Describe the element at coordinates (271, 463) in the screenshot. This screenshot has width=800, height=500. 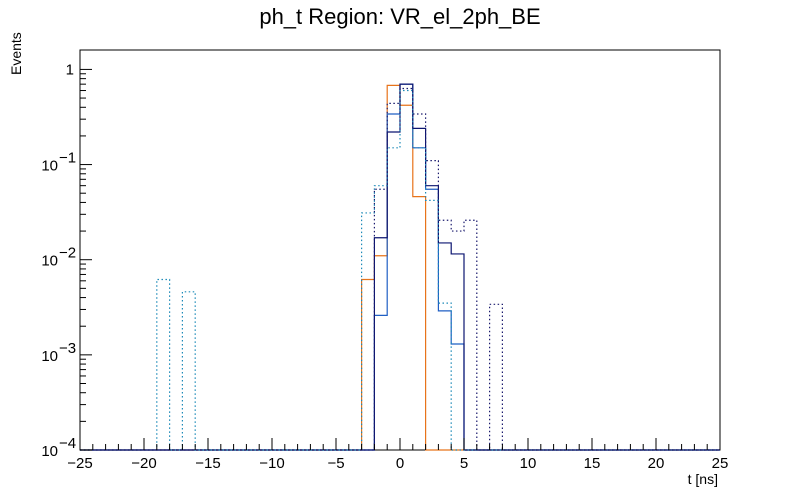
I see `x-tick-label: −10` at that location.